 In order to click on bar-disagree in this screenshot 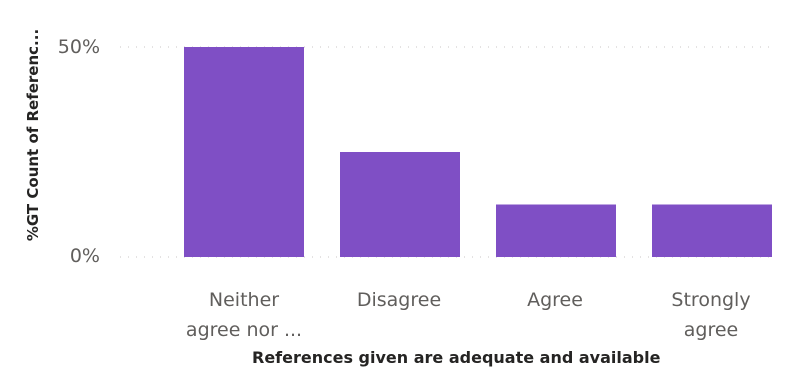, I will do `click(400, 204)`.